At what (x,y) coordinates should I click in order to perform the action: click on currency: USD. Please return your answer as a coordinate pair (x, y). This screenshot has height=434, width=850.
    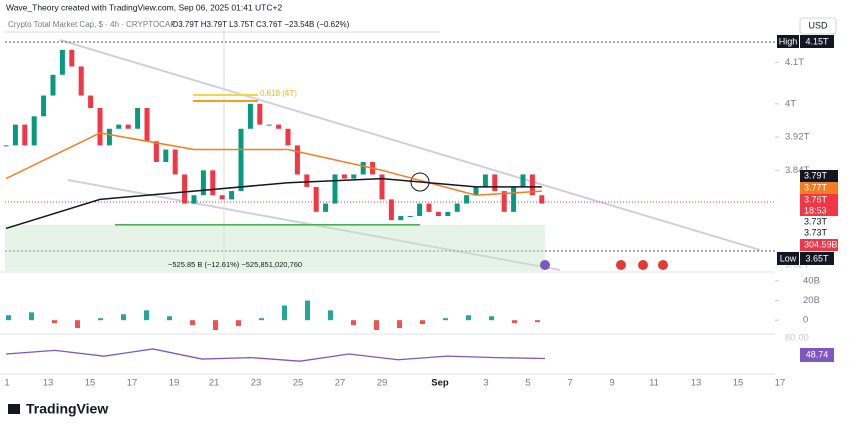
    Looking at the image, I should click on (818, 25).